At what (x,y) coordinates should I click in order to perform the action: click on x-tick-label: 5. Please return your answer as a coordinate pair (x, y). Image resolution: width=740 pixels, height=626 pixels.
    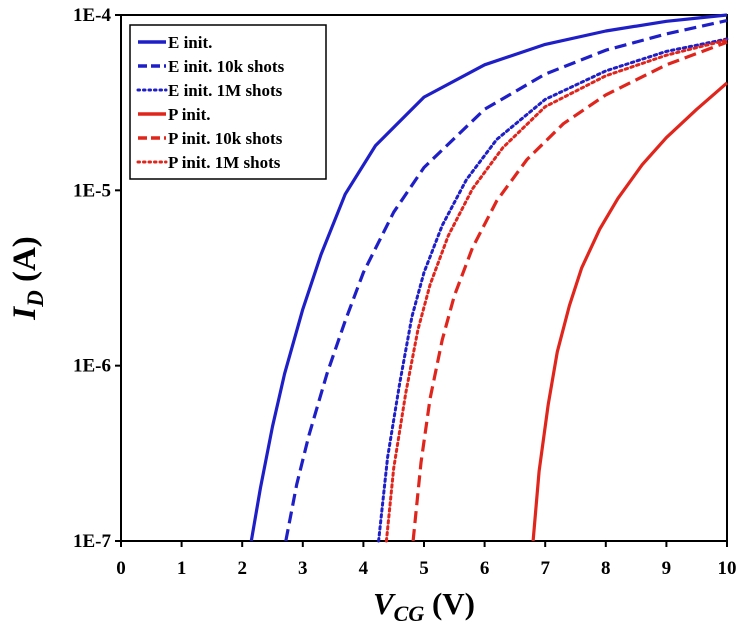
    Looking at the image, I should click on (424, 568).